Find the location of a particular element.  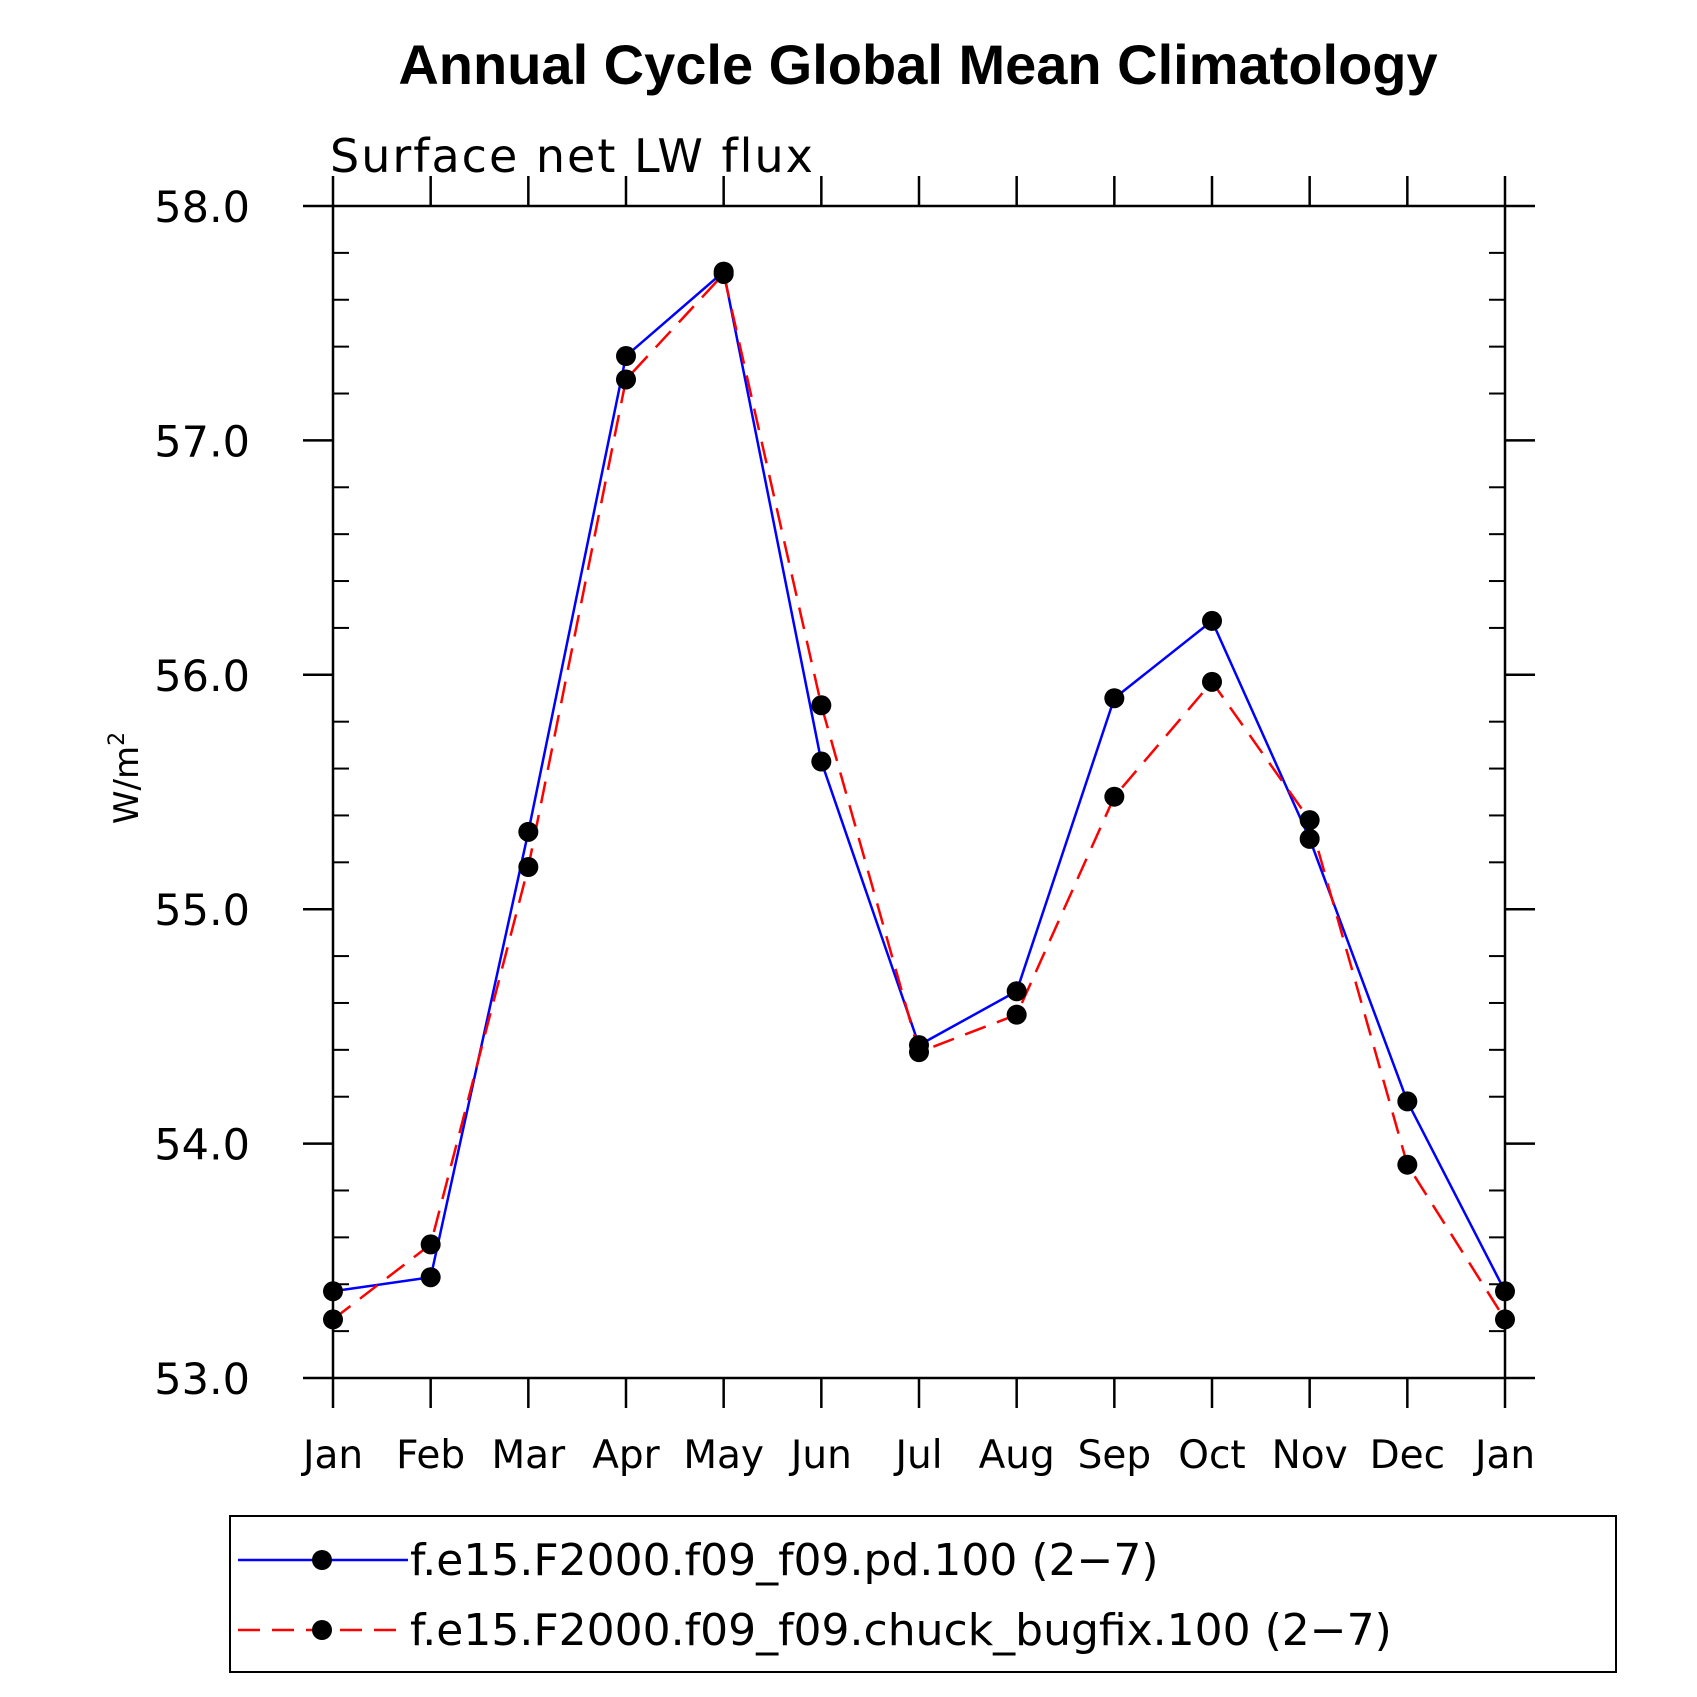

x-tick-label: Oct is located at coordinates (1211, 1455).